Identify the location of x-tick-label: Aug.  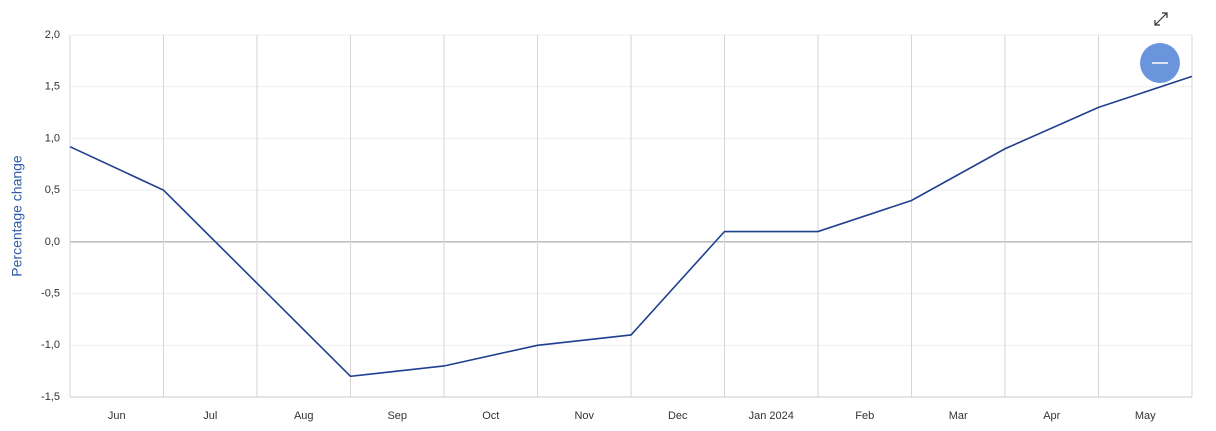
(304, 416).